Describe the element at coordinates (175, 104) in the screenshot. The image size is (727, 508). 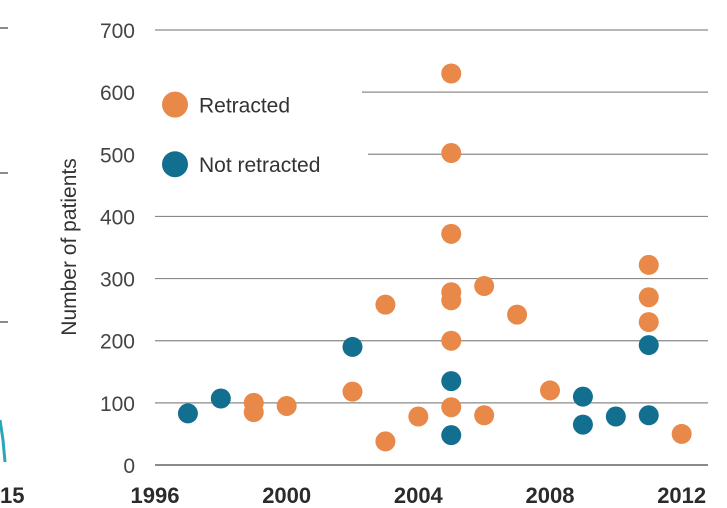
I see `legend-marker-retracted` at that location.